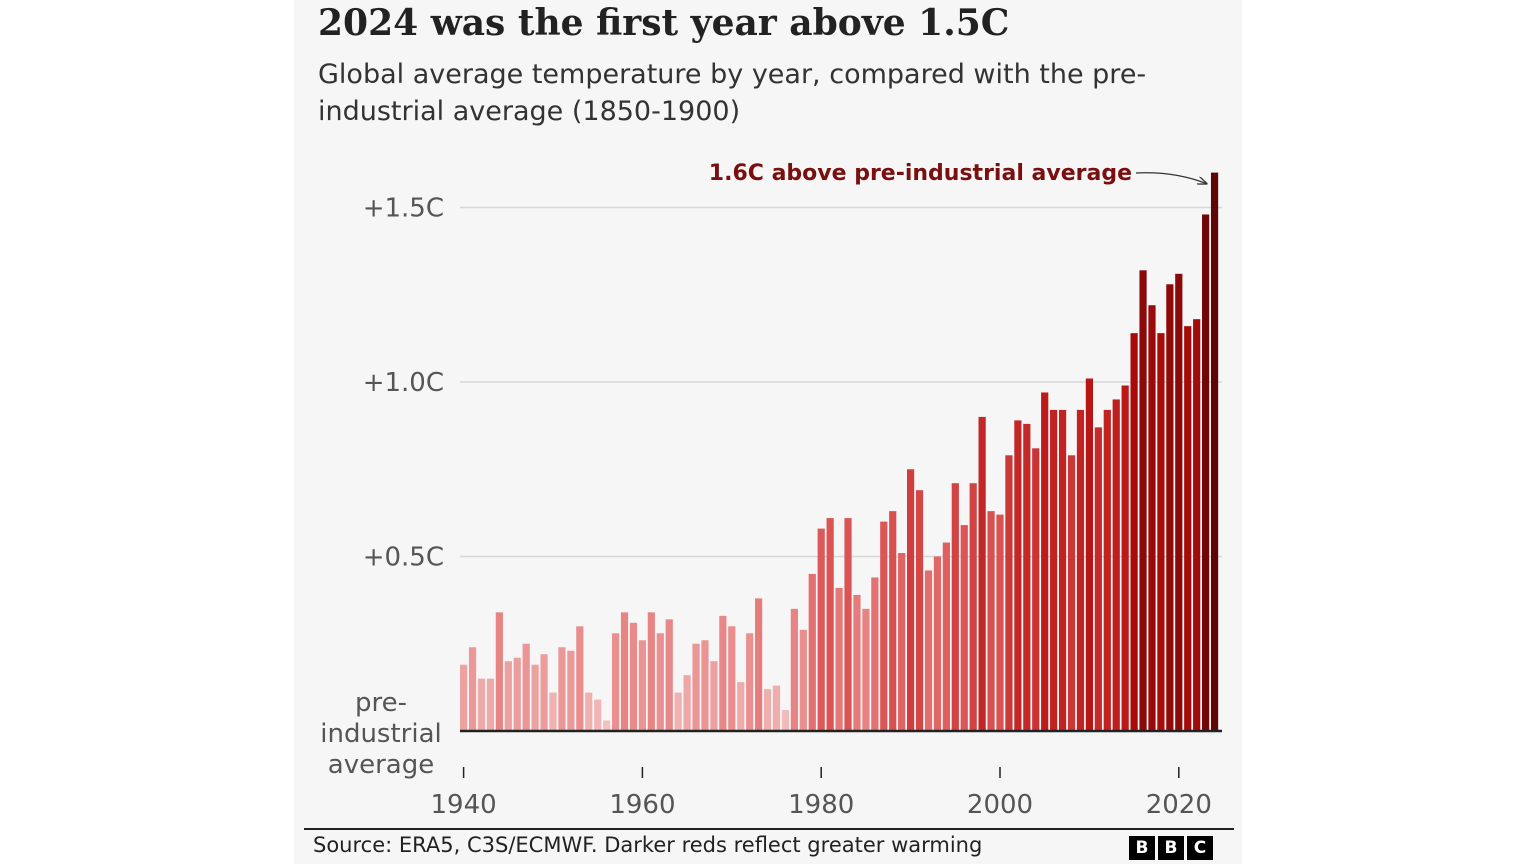 The width and height of the screenshot is (1536, 864). I want to click on bar-2022, so click(1197, 525).